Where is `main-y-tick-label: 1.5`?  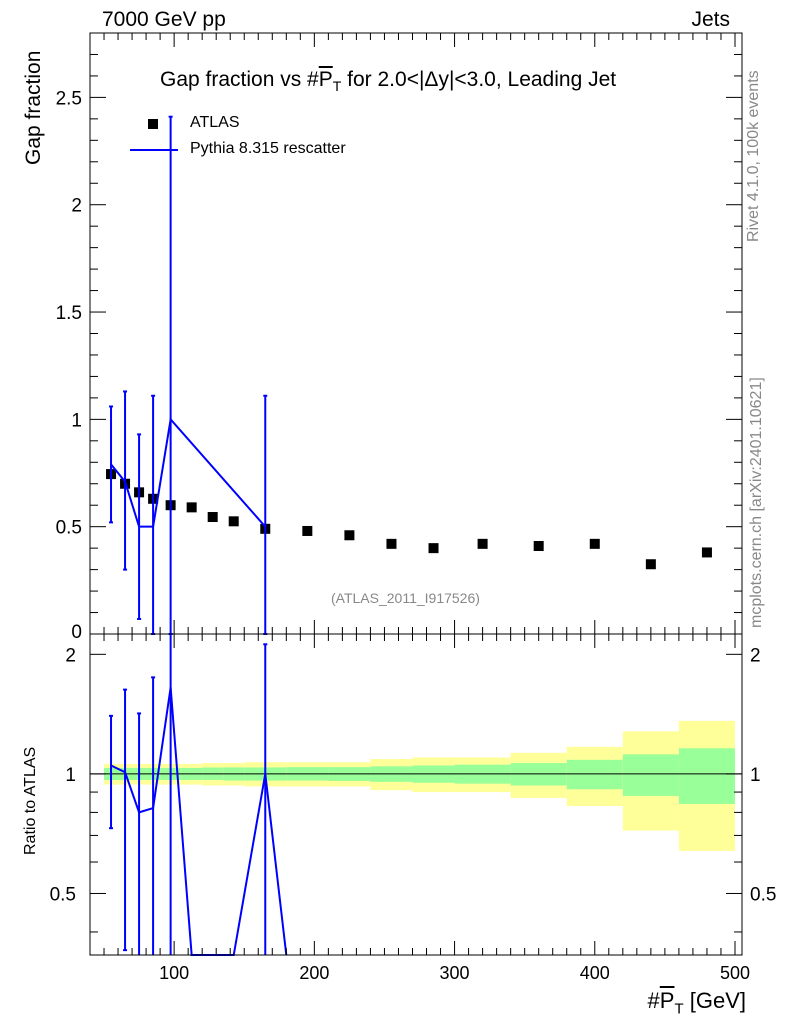
main-y-tick-label: 1.5 is located at coordinates (69, 313).